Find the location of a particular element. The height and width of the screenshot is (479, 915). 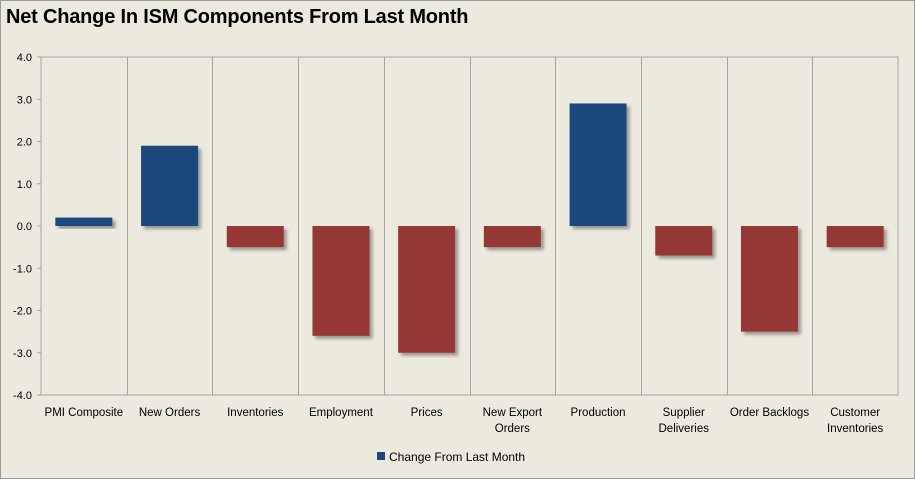

bar-production is located at coordinates (598, 164).